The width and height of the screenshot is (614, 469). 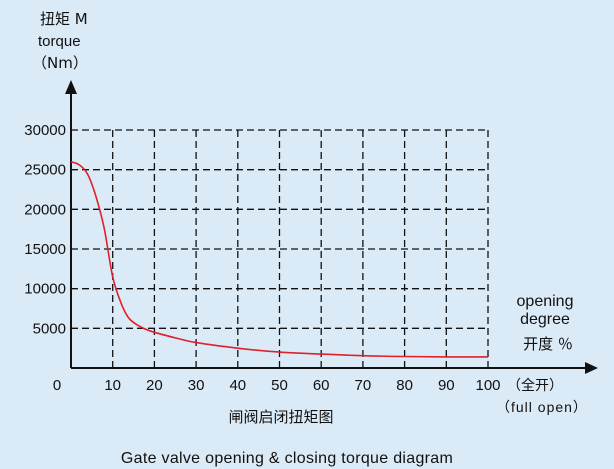 I want to click on y-axis-arrow, so click(x=71, y=87).